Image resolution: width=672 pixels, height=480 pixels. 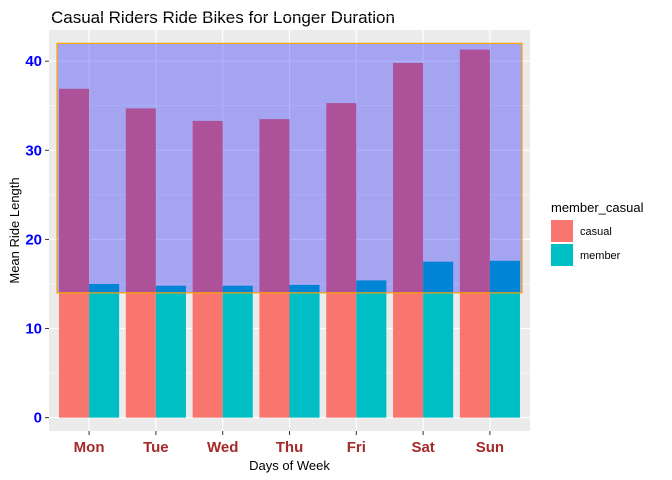 I want to click on x-tick-label: Fri, so click(x=356, y=447).